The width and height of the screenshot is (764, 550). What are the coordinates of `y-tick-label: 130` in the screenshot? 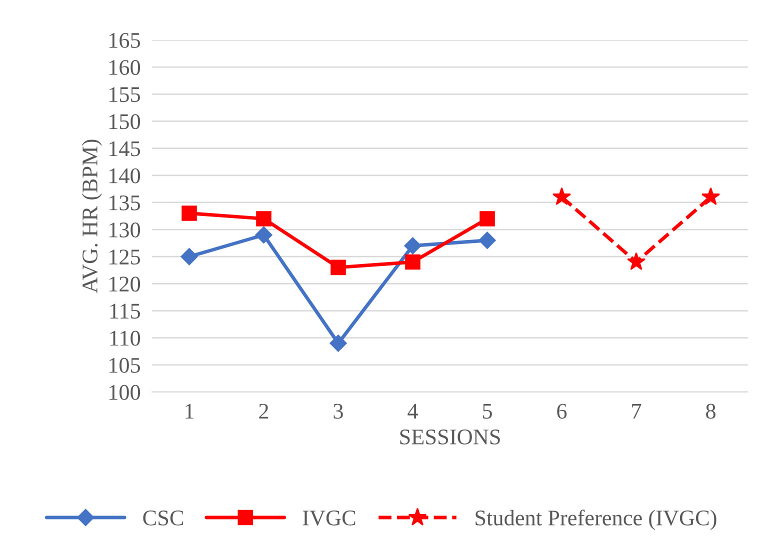 It's located at (125, 230).